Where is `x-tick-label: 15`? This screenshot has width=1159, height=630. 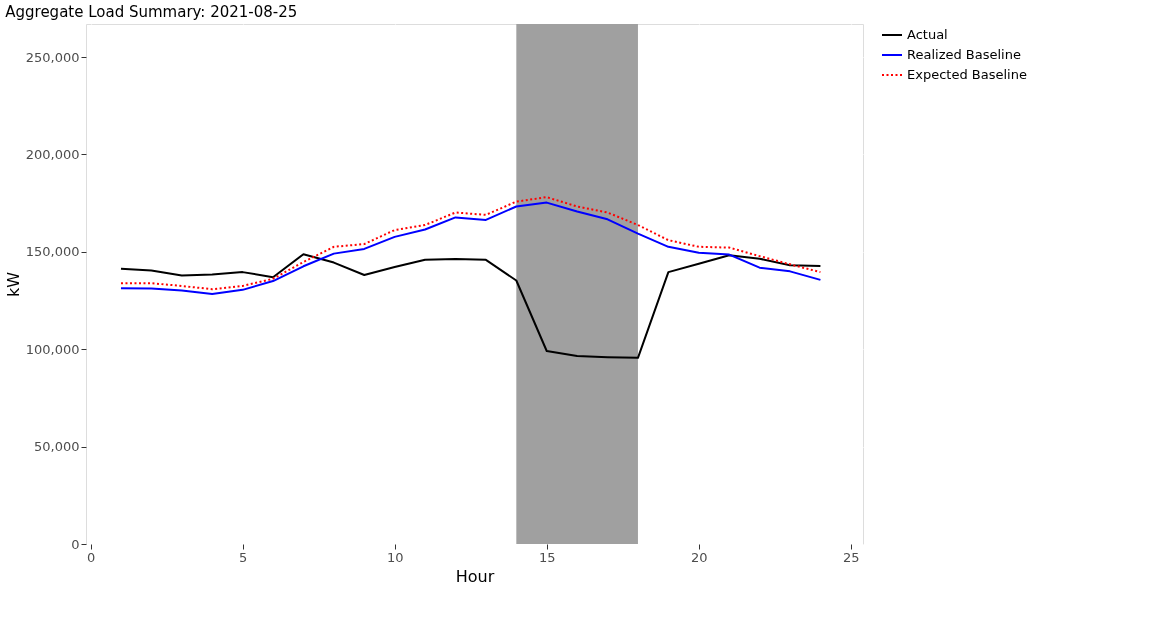
x-tick-label: 15 is located at coordinates (547, 557).